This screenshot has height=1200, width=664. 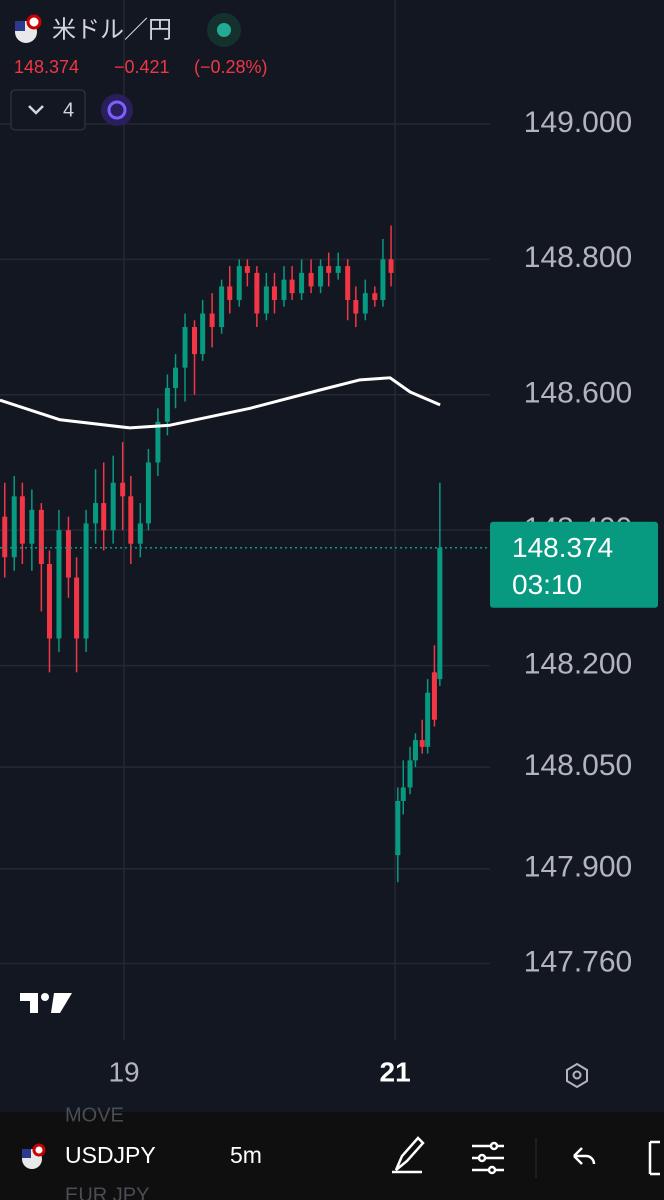 I want to click on x-tick-label: 21, so click(x=395, y=1071).